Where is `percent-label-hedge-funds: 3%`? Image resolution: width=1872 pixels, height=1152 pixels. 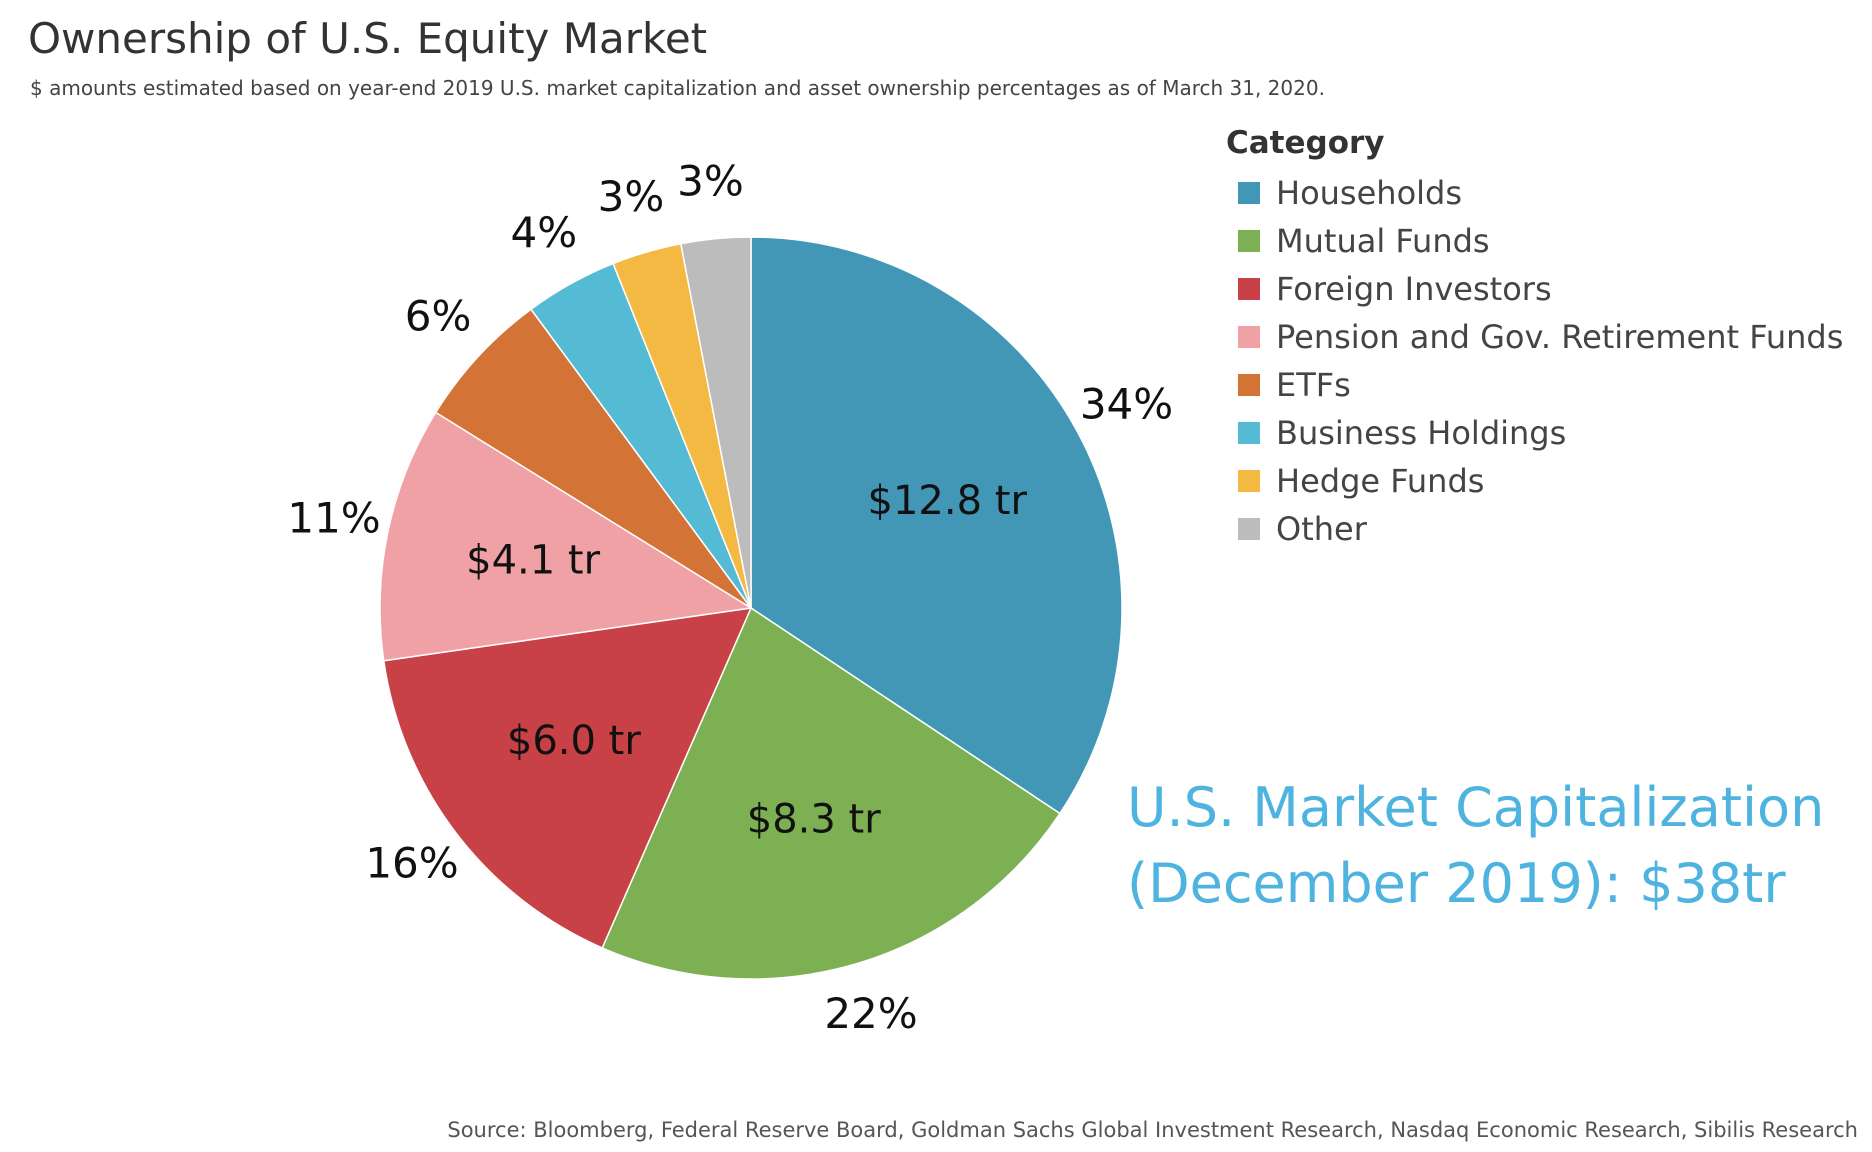
percent-label-hedge-funds: 3% is located at coordinates (631, 196).